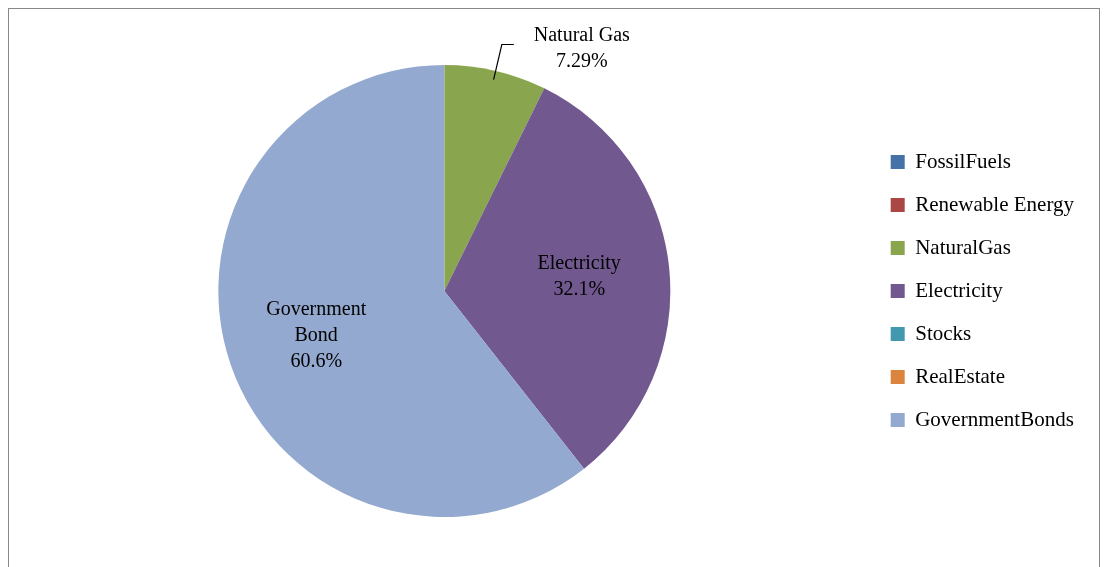 The image size is (1104, 567). What do you see at coordinates (943, 332) in the screenshot?
I see `legend-label: Stocks` at bounding box center [943, 332].